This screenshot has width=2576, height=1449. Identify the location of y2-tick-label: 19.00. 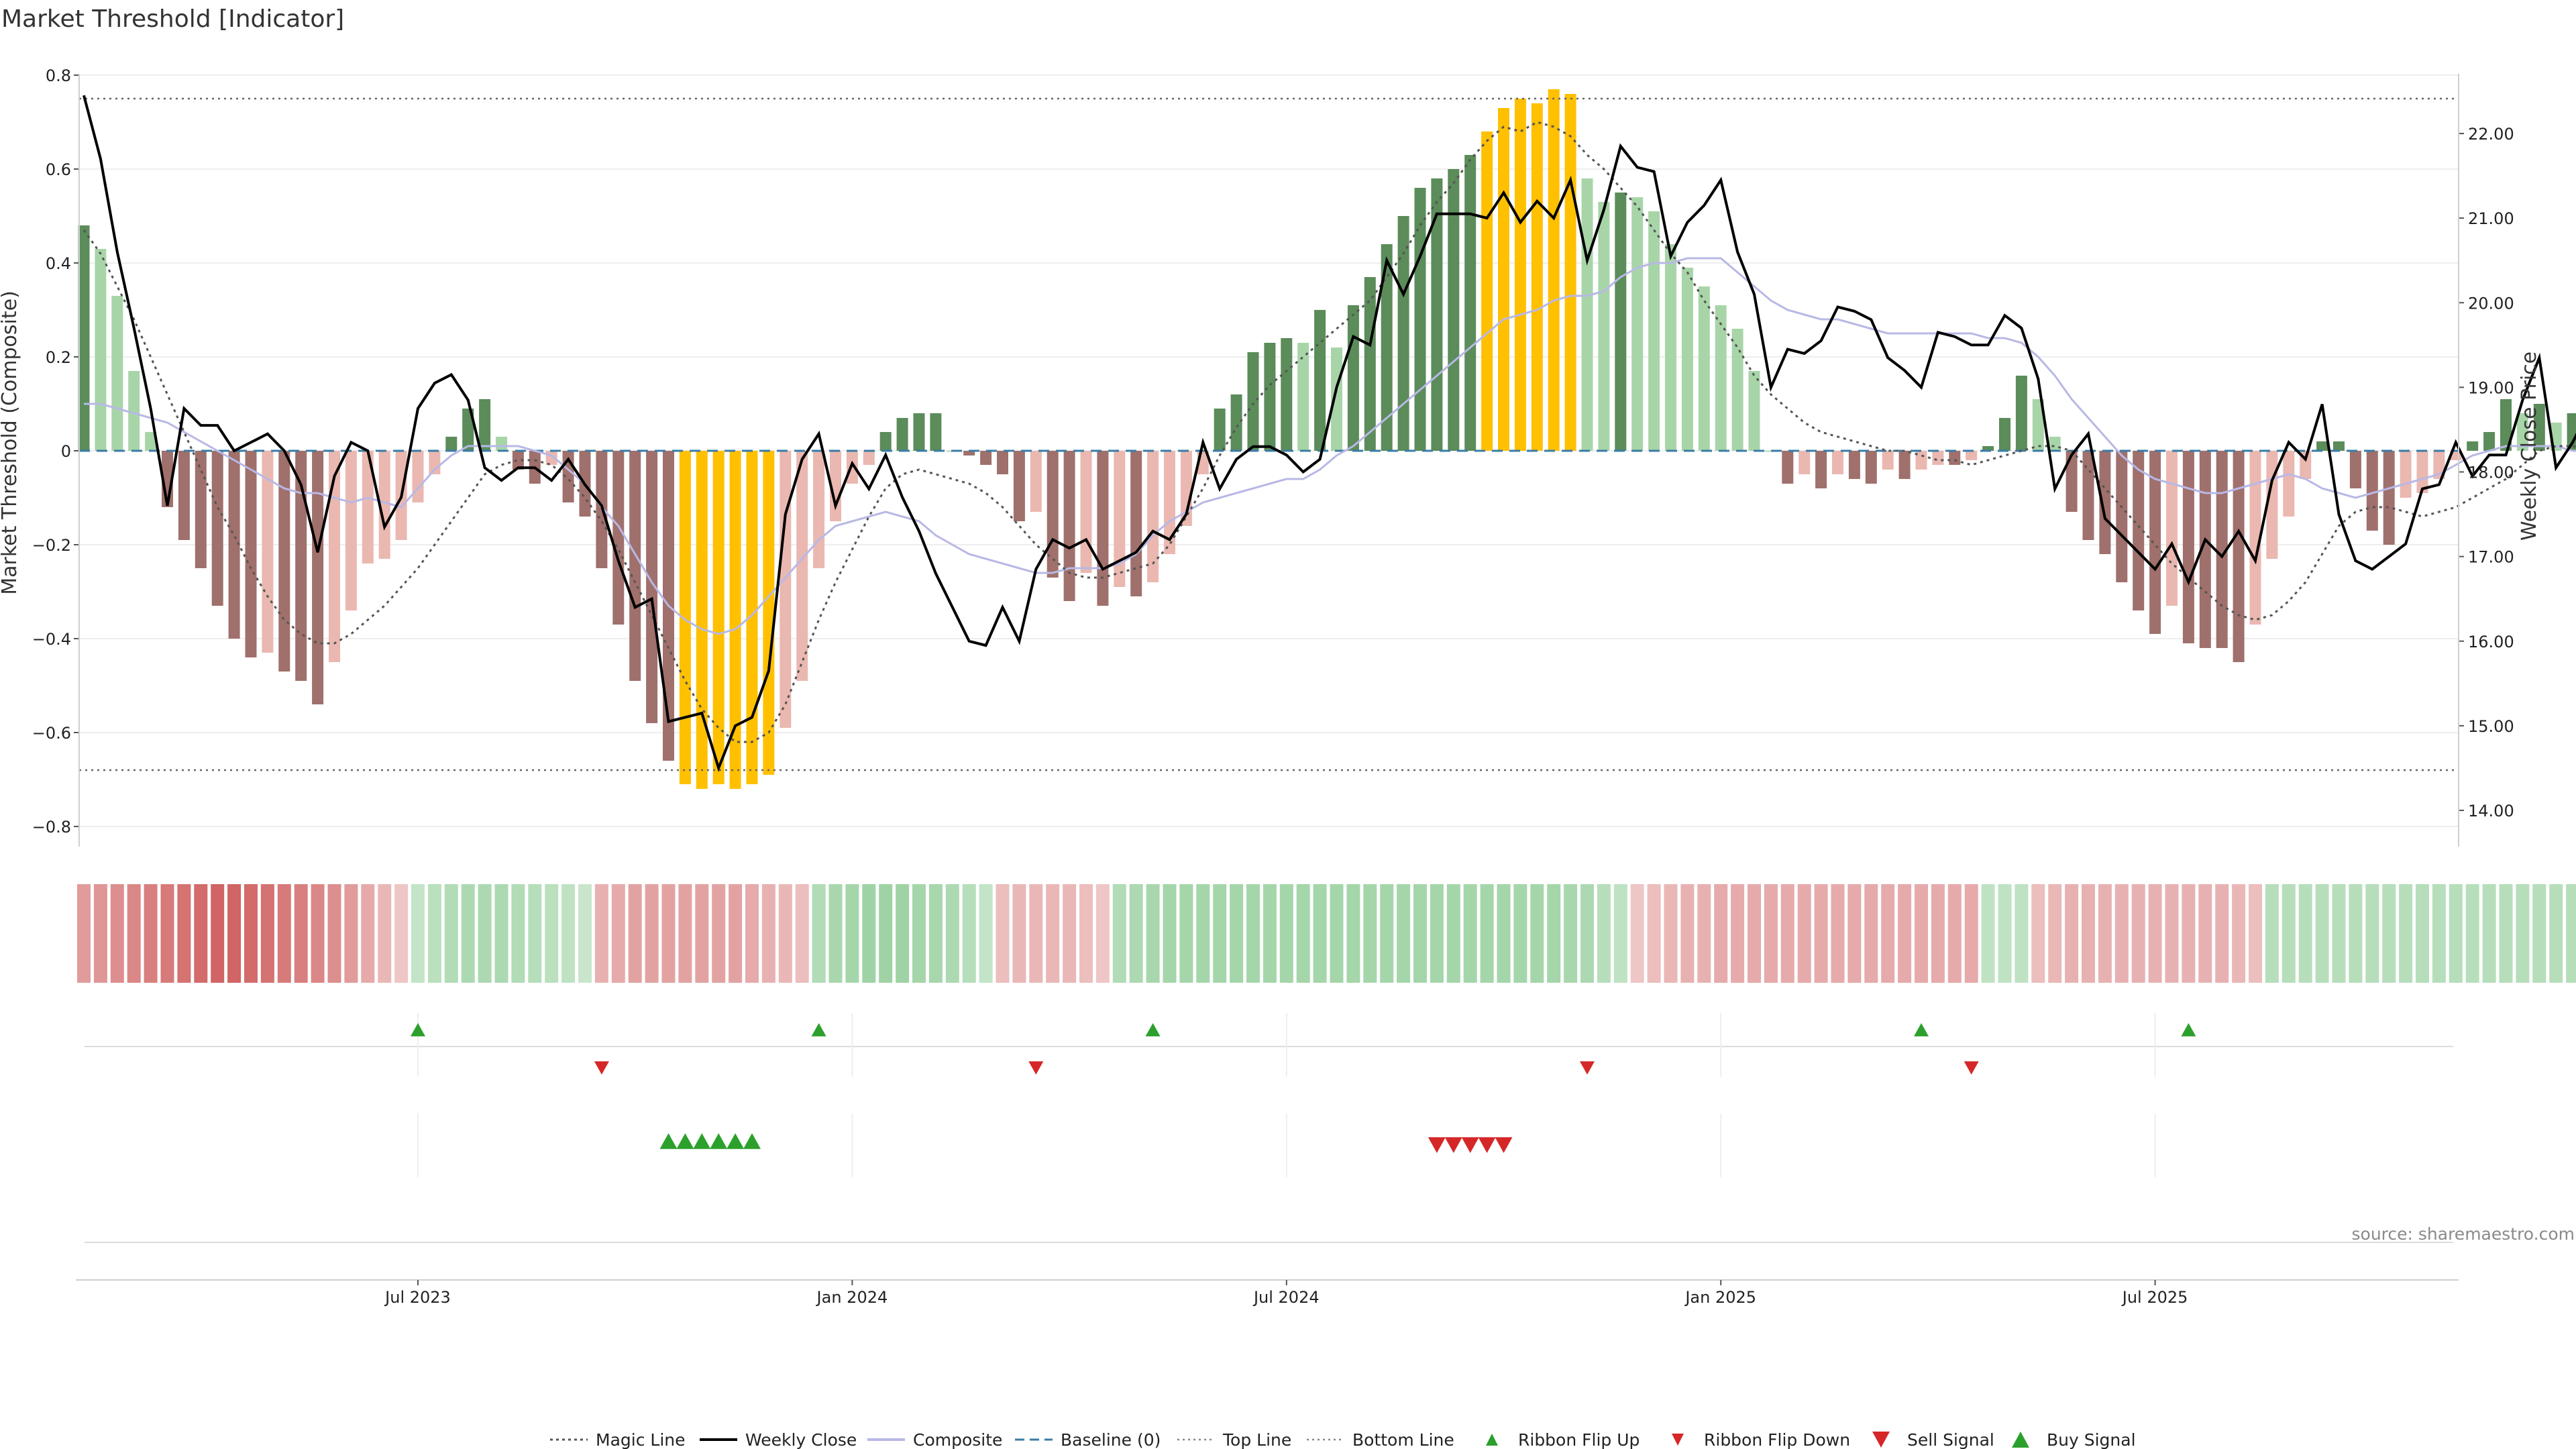
(2491, 387).